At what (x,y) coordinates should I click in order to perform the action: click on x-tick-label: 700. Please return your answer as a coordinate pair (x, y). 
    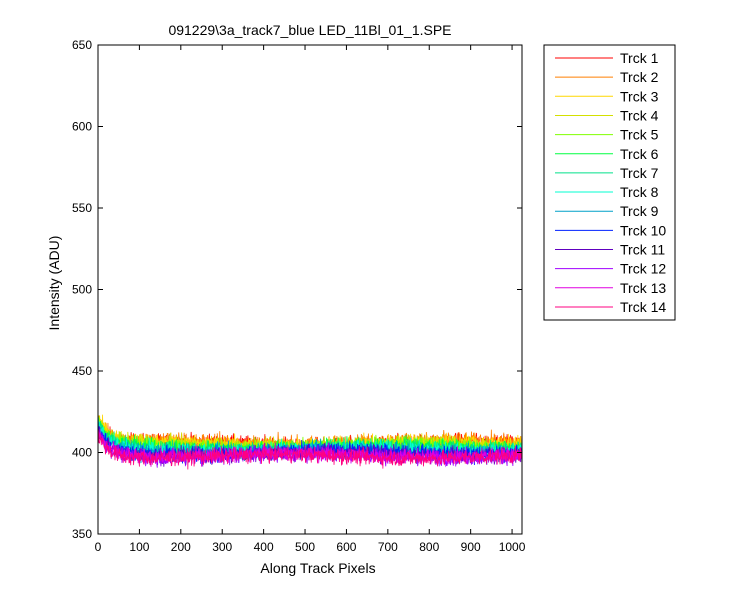
    Looking at the image, I should click on (388, 547).